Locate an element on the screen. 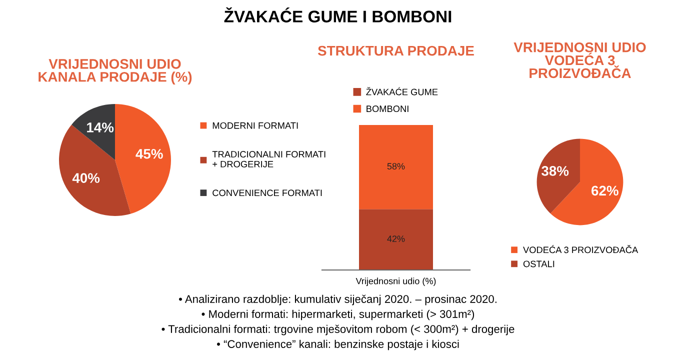  legend-label: MODERNI FORMATI is located at coordinates (255, 125).